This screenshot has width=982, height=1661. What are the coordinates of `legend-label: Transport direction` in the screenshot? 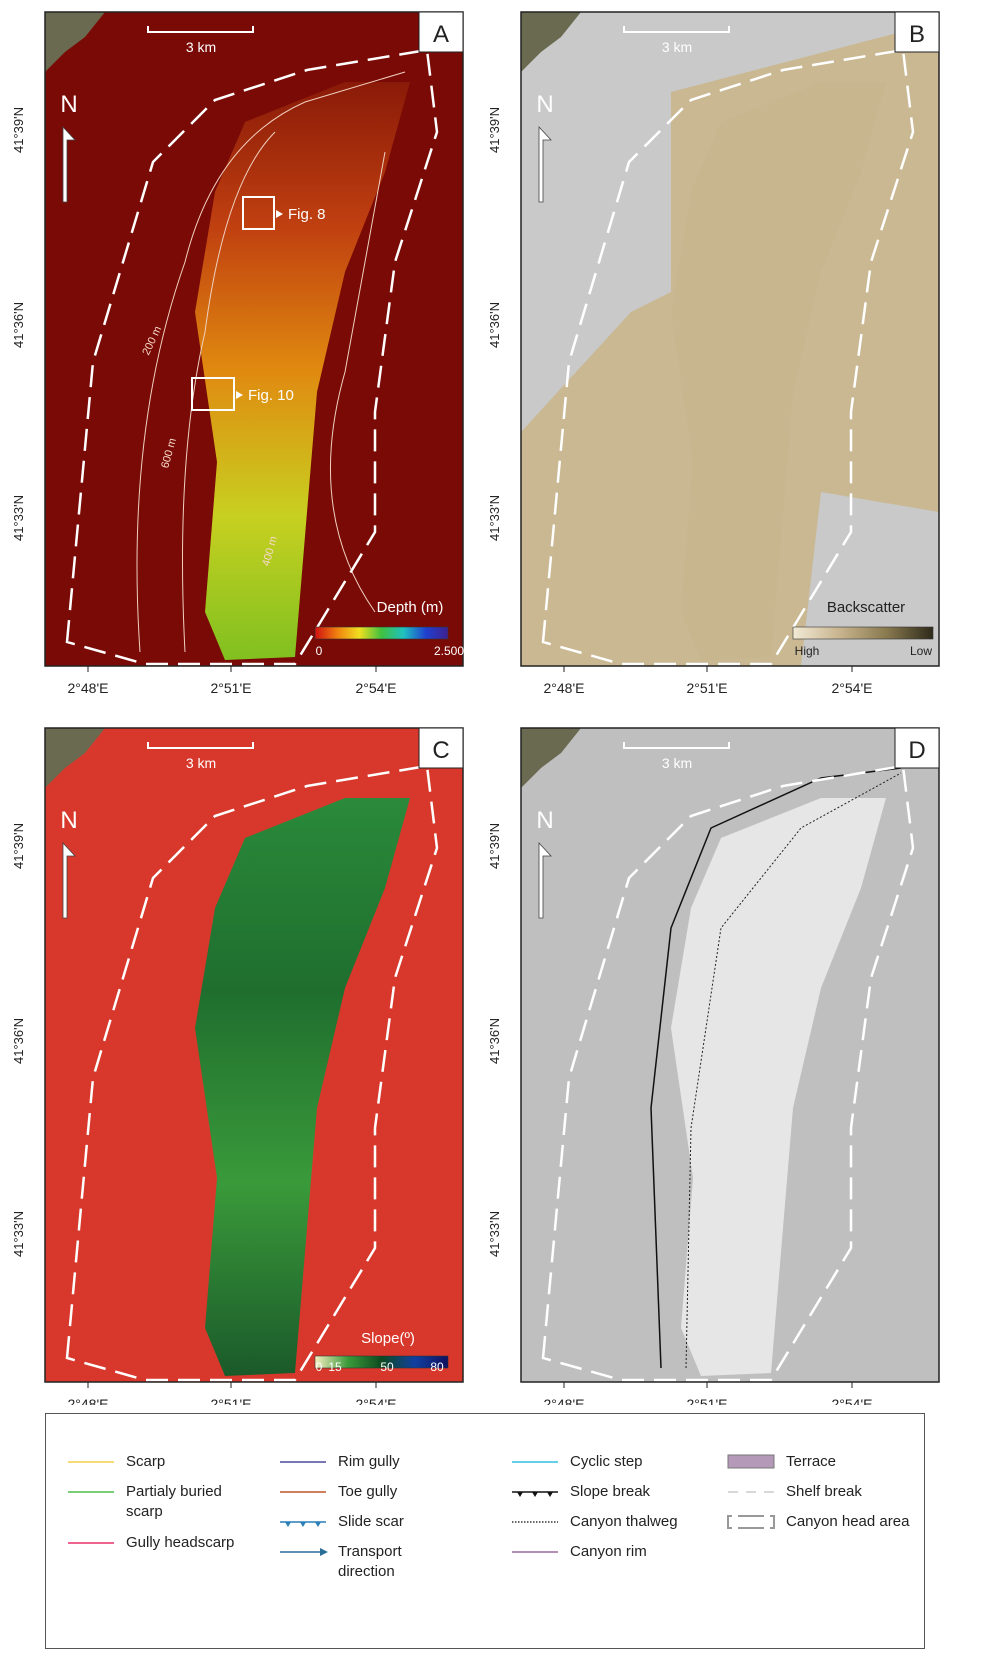 It's located at (370, 1561).